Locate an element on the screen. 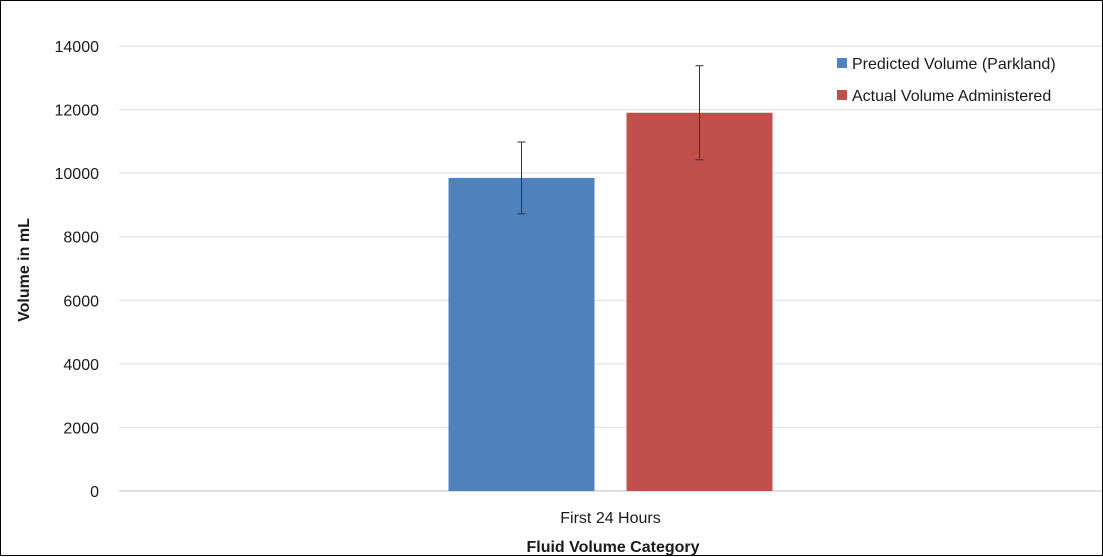  bar-actual is located at coordinates (700, 302).